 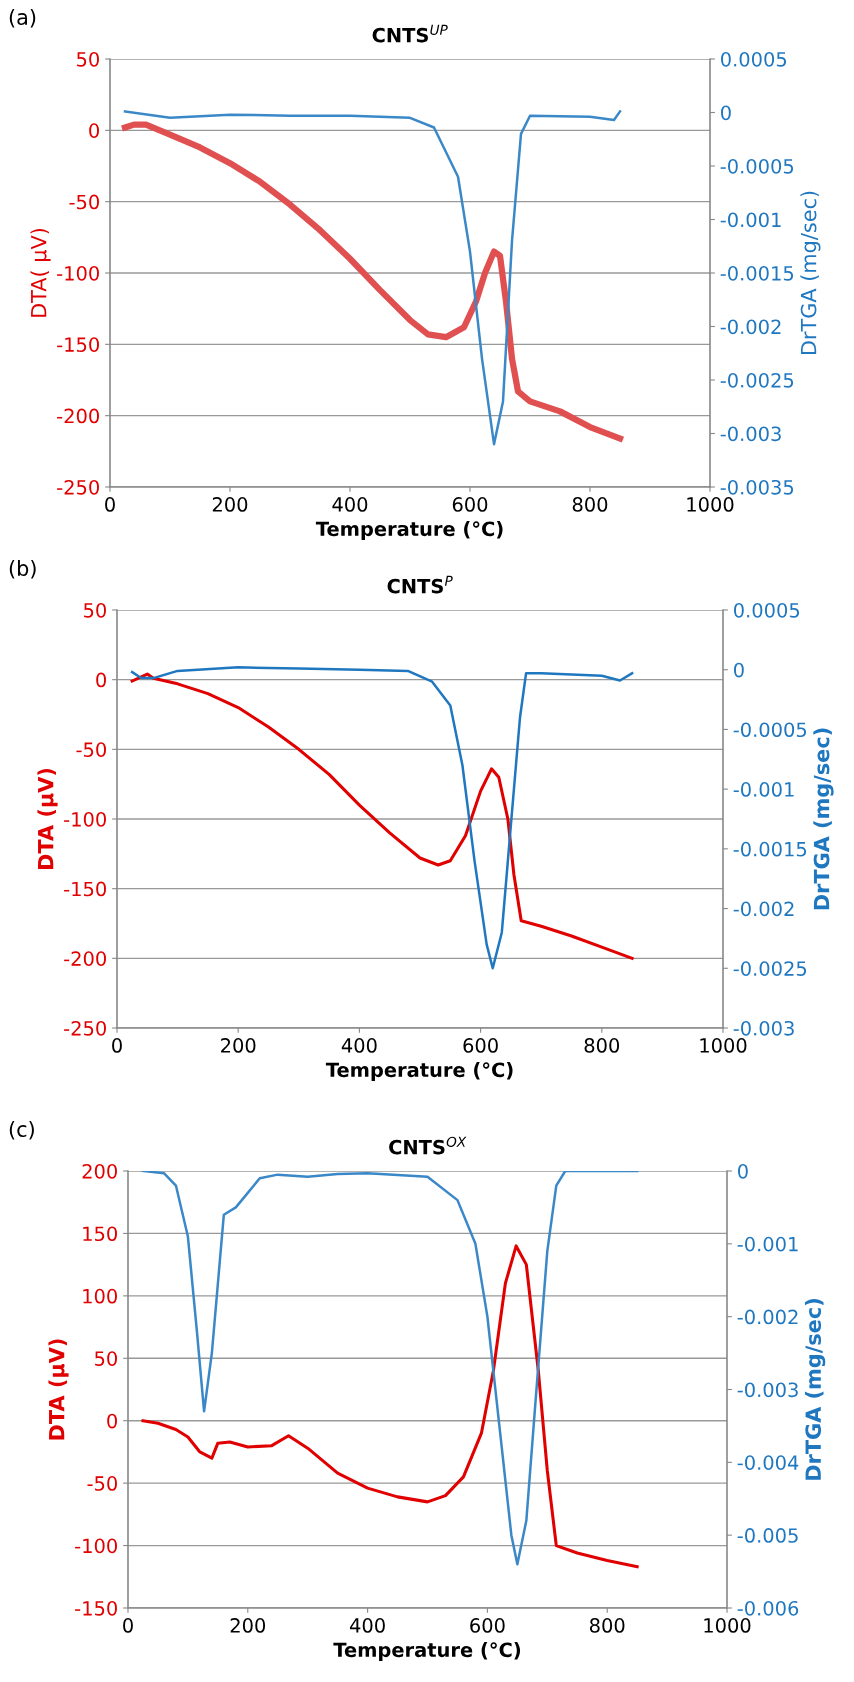 I want to click on chart-title: CNTS$^{OX}$, so click(x=428, y=1145).